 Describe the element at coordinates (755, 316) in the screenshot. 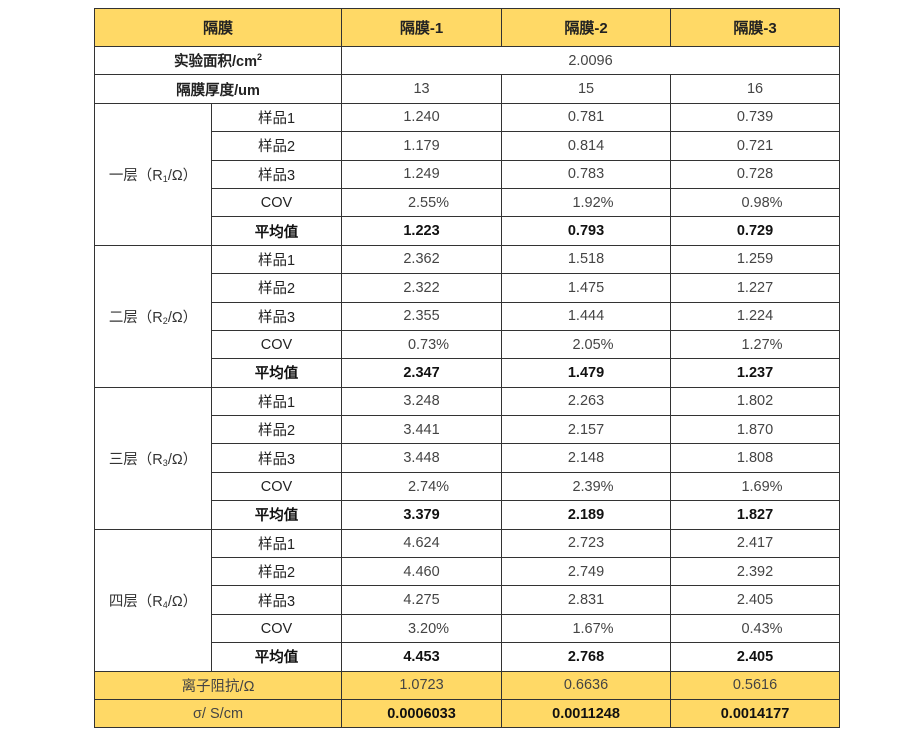

I see `sample-value: 1.224` at that location.